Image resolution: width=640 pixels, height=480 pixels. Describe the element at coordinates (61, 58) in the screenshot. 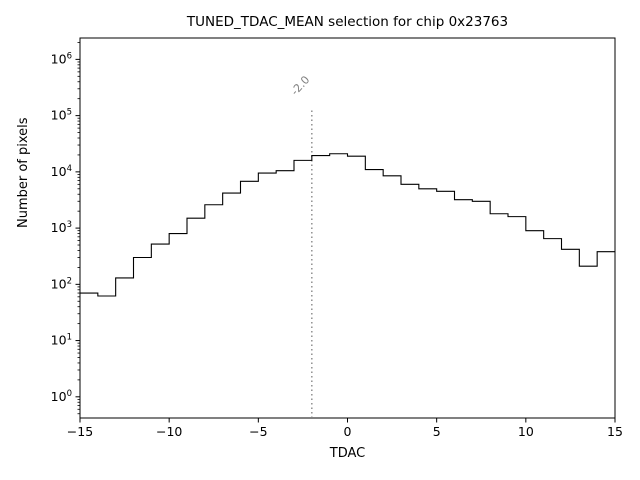

I see `svg-text: 10⁶` at that location.